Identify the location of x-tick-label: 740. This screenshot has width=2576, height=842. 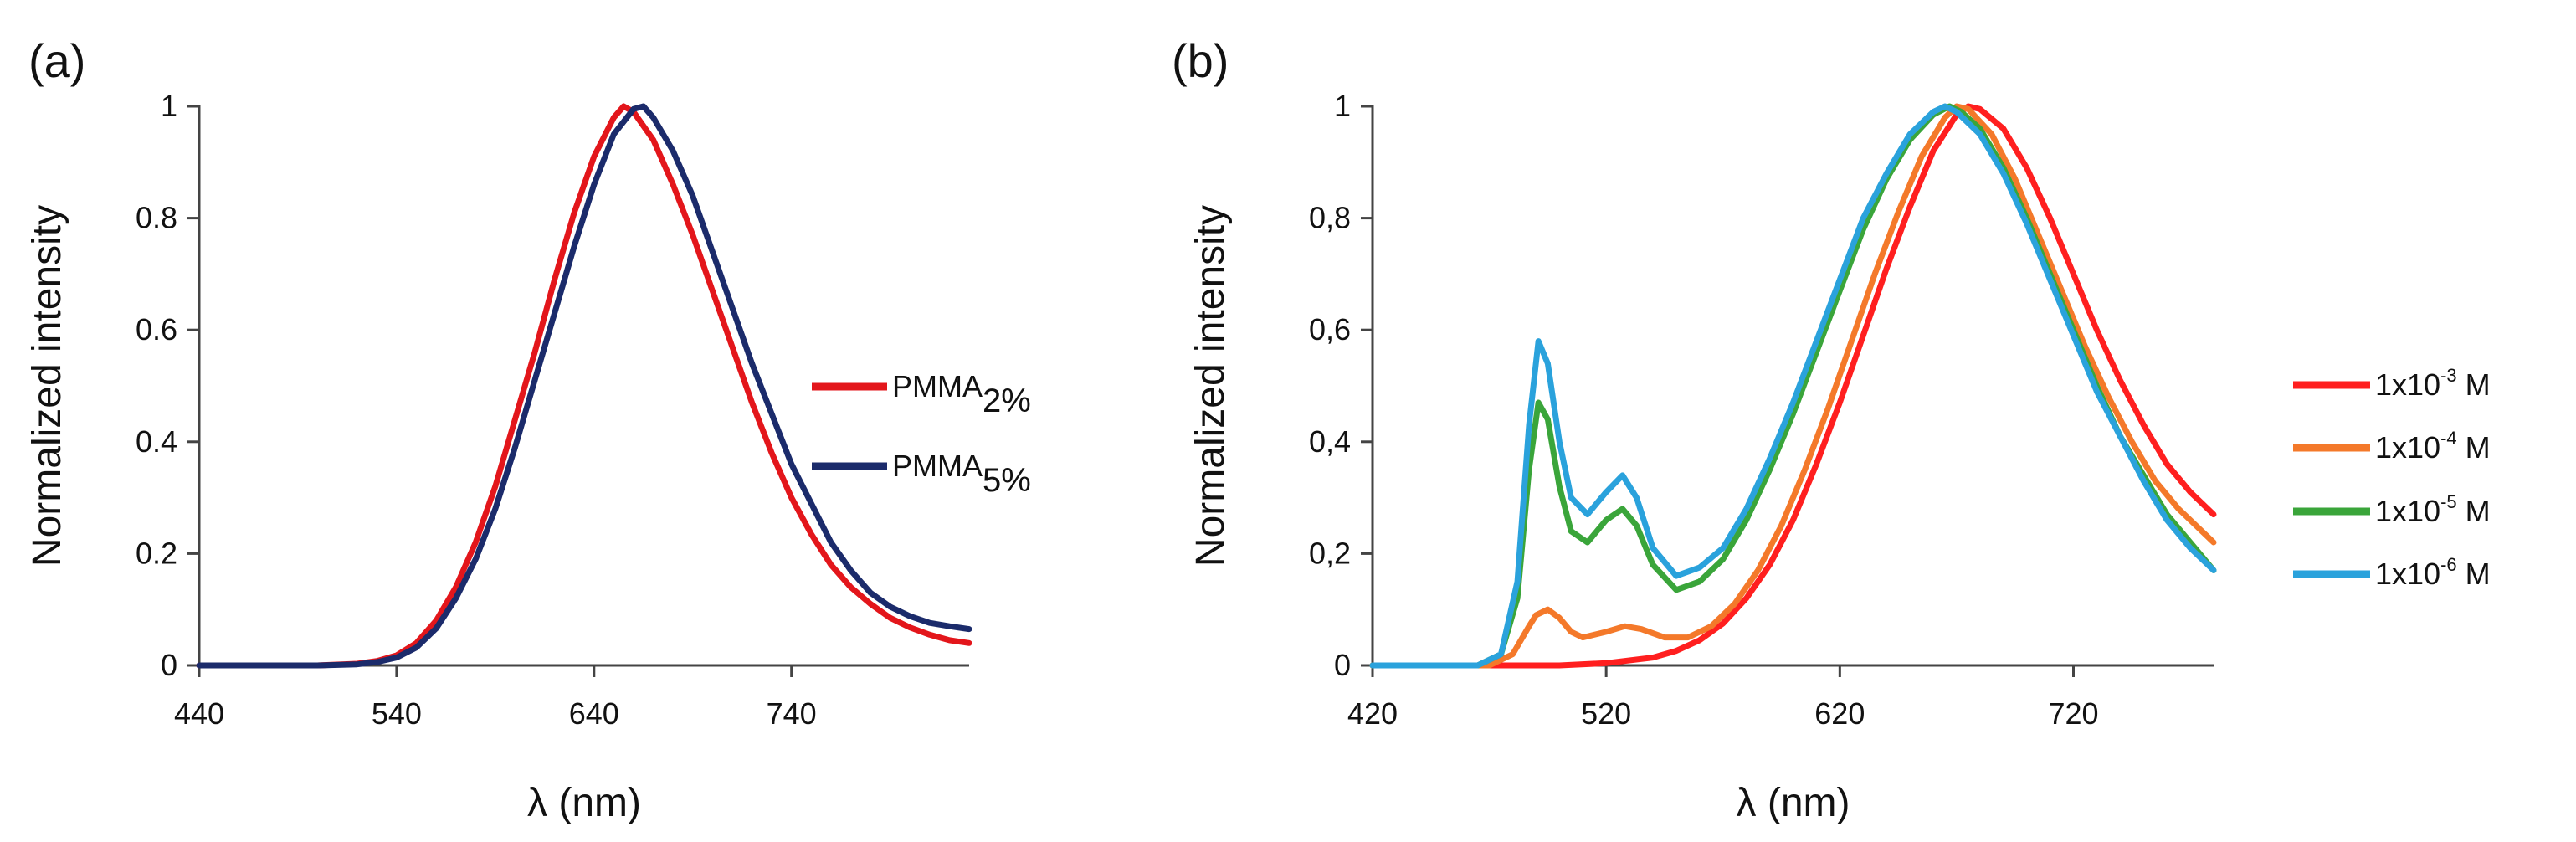
(792, 713).